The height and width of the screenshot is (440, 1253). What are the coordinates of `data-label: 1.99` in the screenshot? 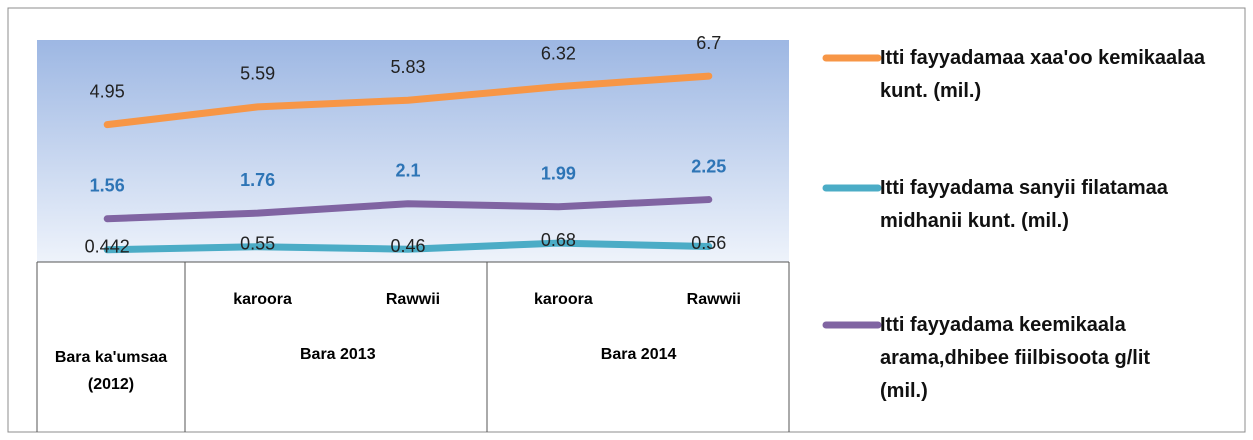 It's located at (558, 174).